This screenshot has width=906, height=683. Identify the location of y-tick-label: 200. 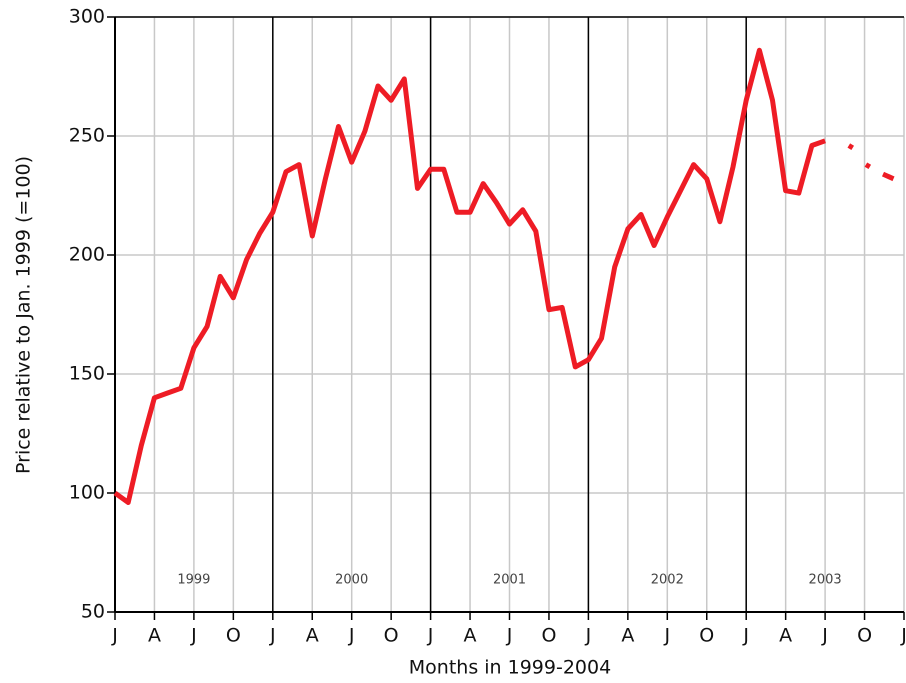
(87, 255).